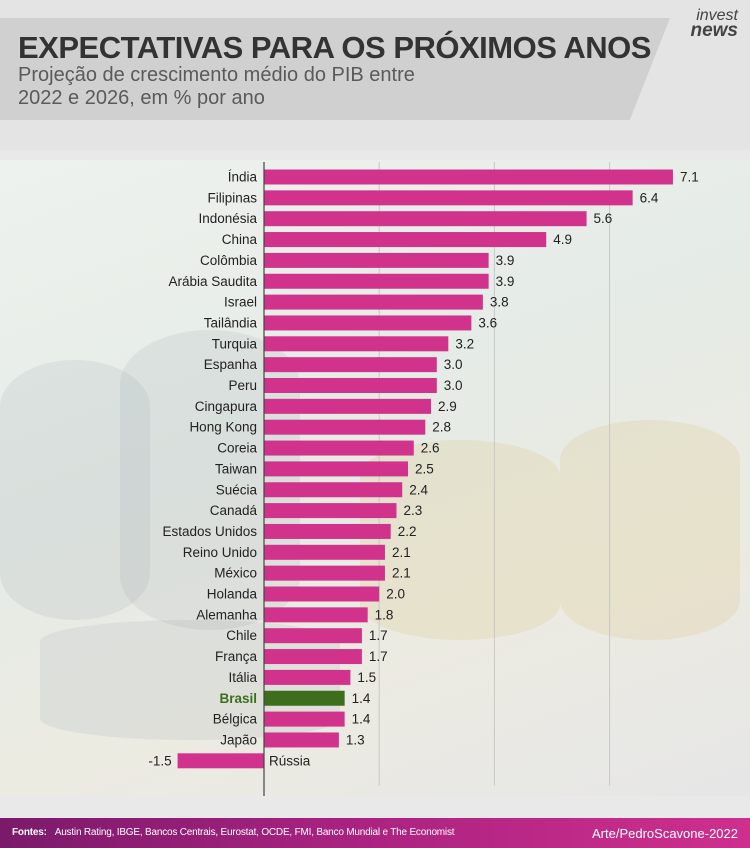  What do you see at coordinates (212, 281) in the screenshot?
I see `category-label: Arábia Saudita` at bounding box center [212, 281].